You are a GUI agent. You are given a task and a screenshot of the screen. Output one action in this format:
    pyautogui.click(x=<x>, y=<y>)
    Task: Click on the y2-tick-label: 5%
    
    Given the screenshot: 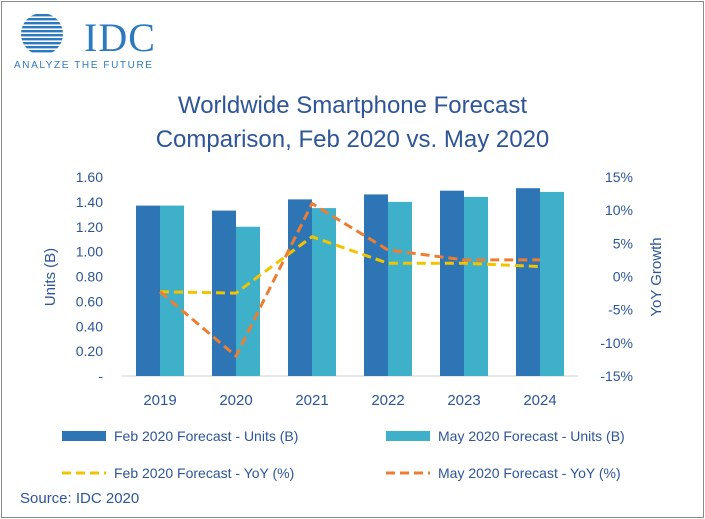 What is the action you would take?
    pyautogui.click(x=623, y=243)
    